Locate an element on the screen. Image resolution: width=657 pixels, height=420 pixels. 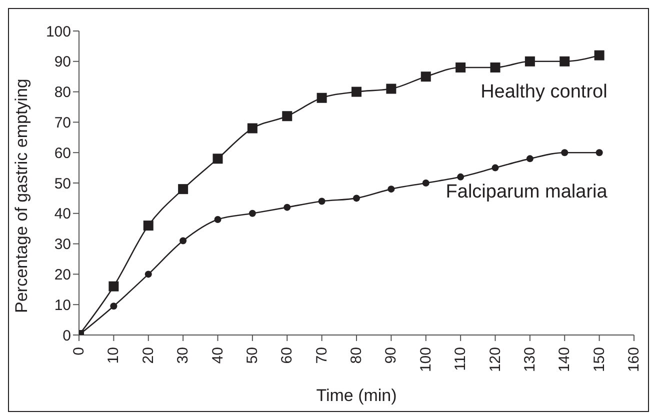
y-axis-title: Percentage of gastric emptying is located at coordinates (22, 195).